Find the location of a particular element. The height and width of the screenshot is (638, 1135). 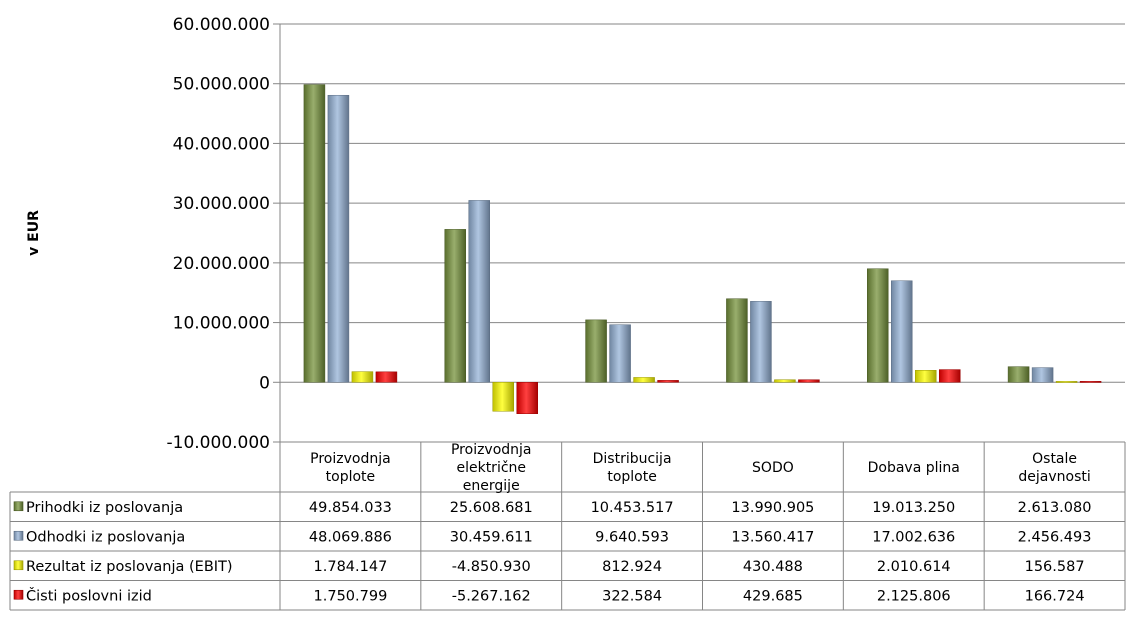

bar-prihodki-iz-poslovanja-distribucija-toplote is located at coordinates (596, 351).